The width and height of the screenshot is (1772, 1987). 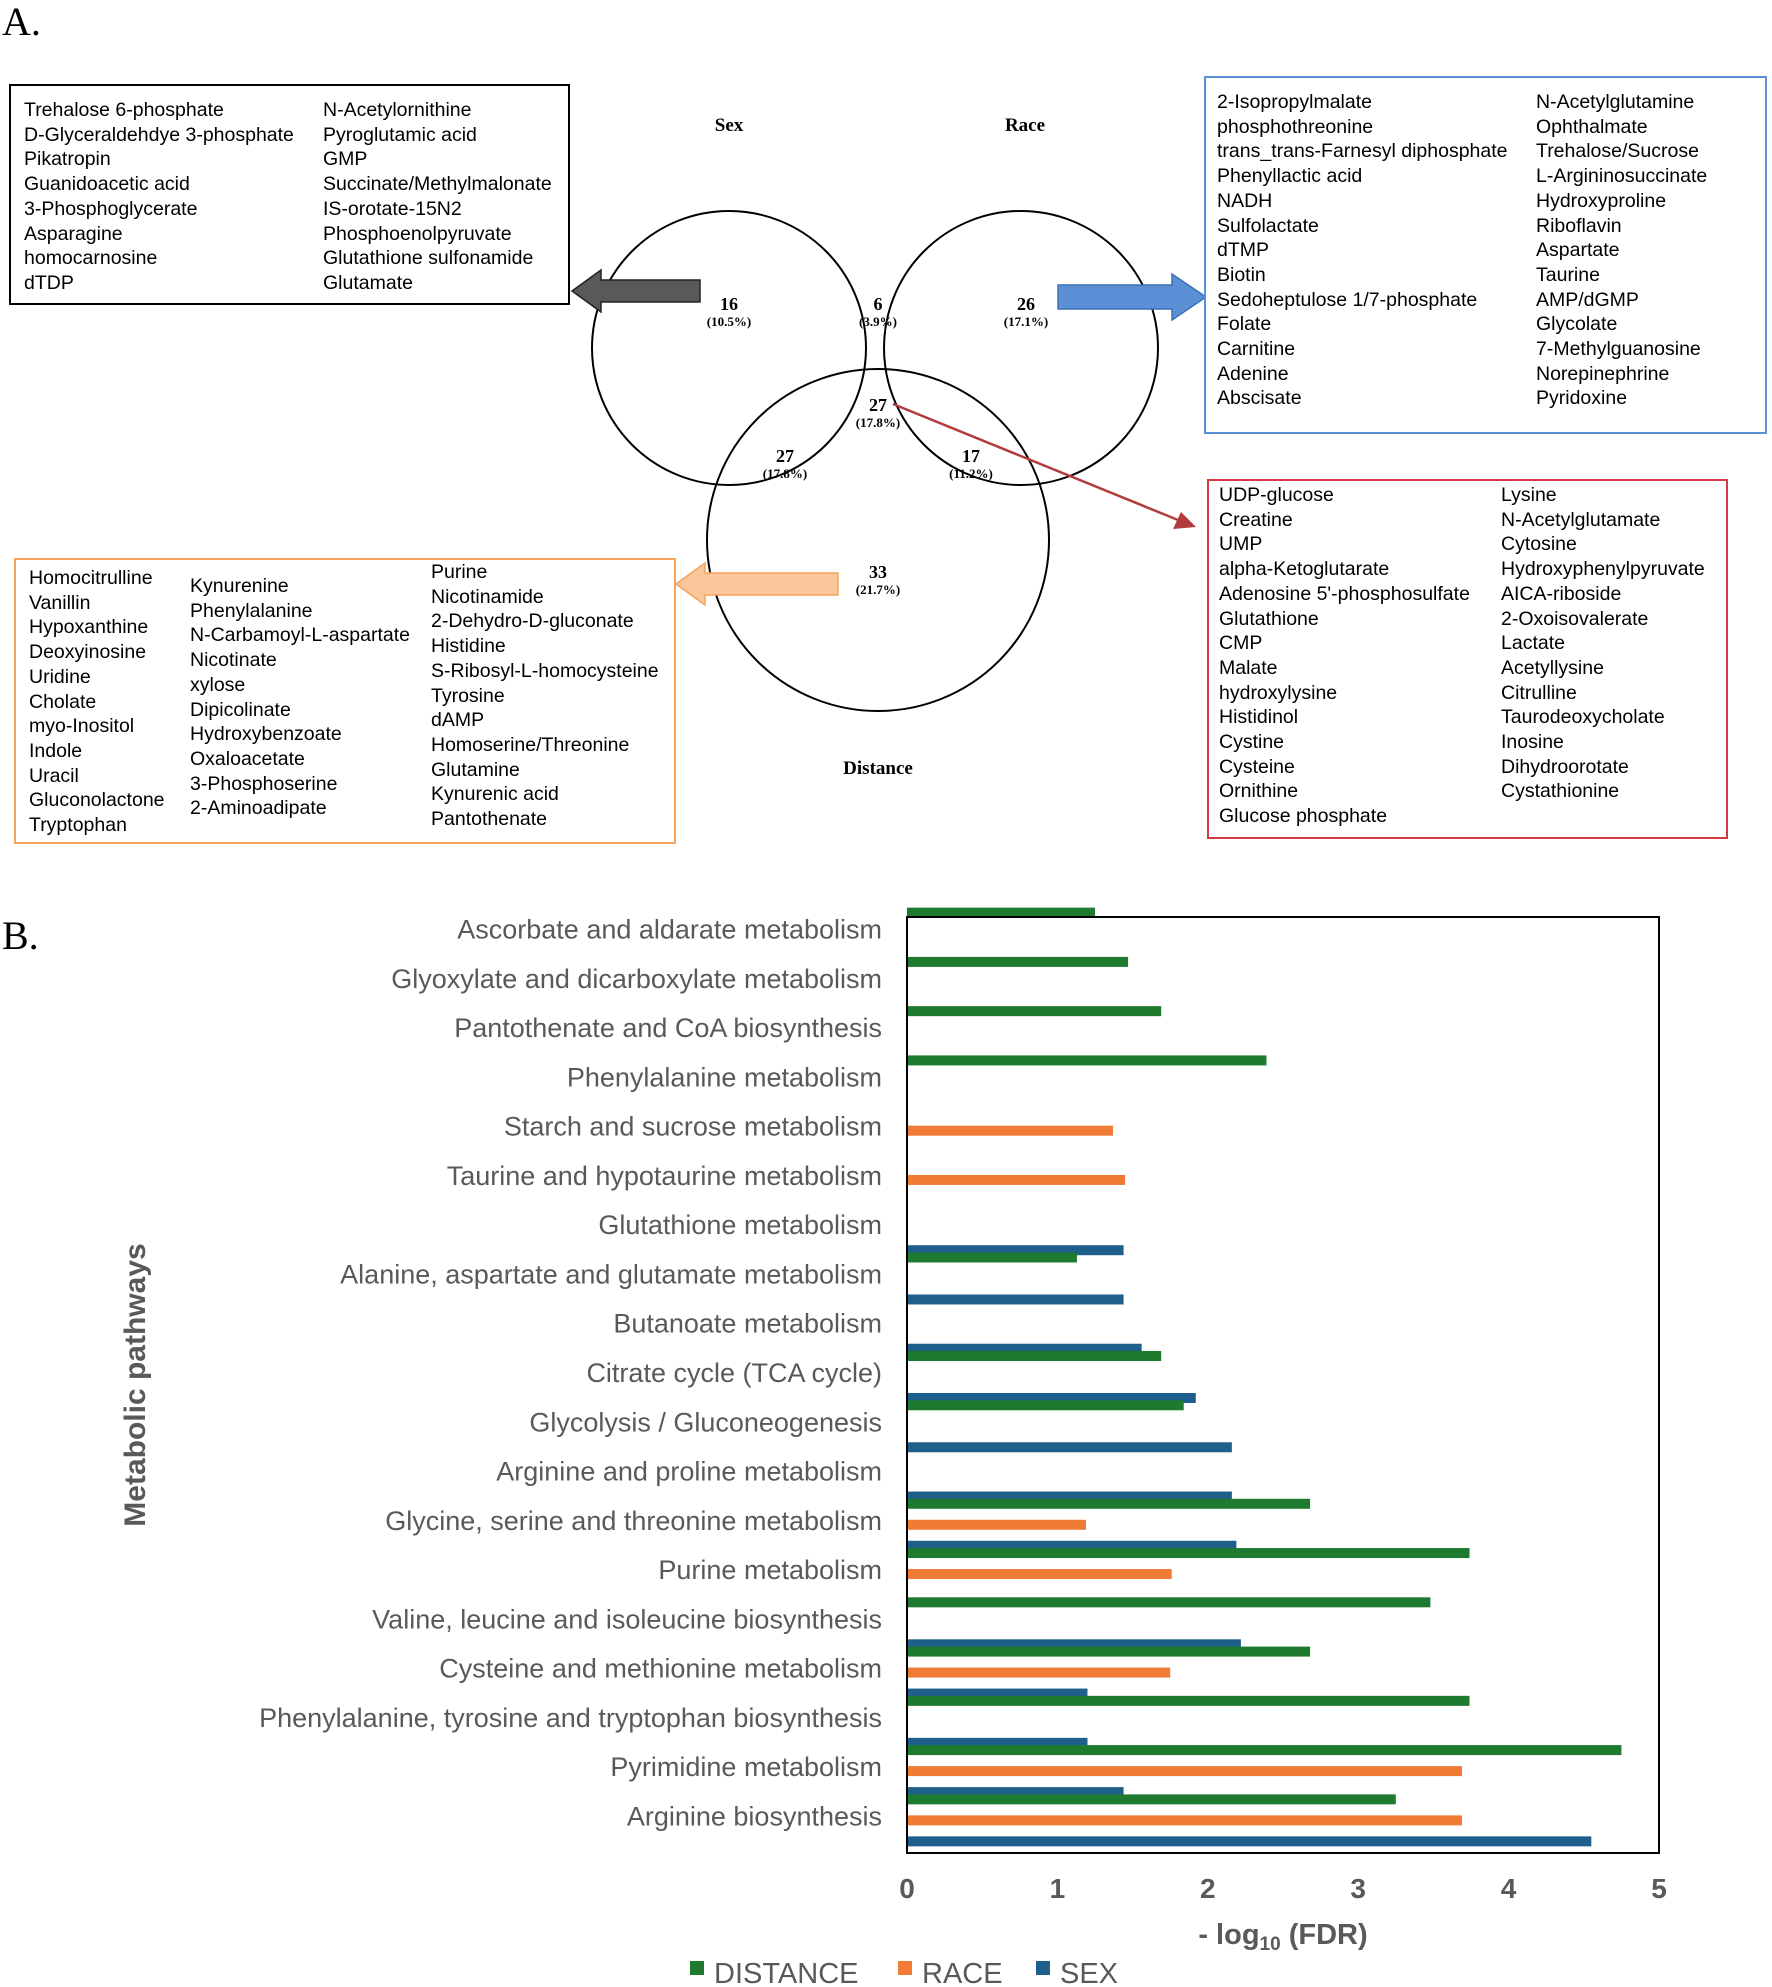 What do you see at coordinates (1347, 299) in the screenshot?
I see `metabolite-item: Sedoheptulose 1/7-phosphate` at bounding box center [1347, 299].